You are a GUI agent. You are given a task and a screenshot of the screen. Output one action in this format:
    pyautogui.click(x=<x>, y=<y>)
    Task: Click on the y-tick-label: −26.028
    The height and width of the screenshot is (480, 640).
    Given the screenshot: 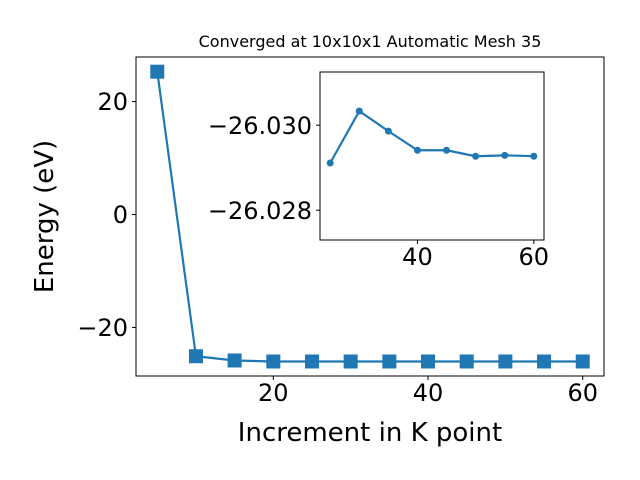 What is the action you would take?
    pyautogui.click(x=260, y=211)
    